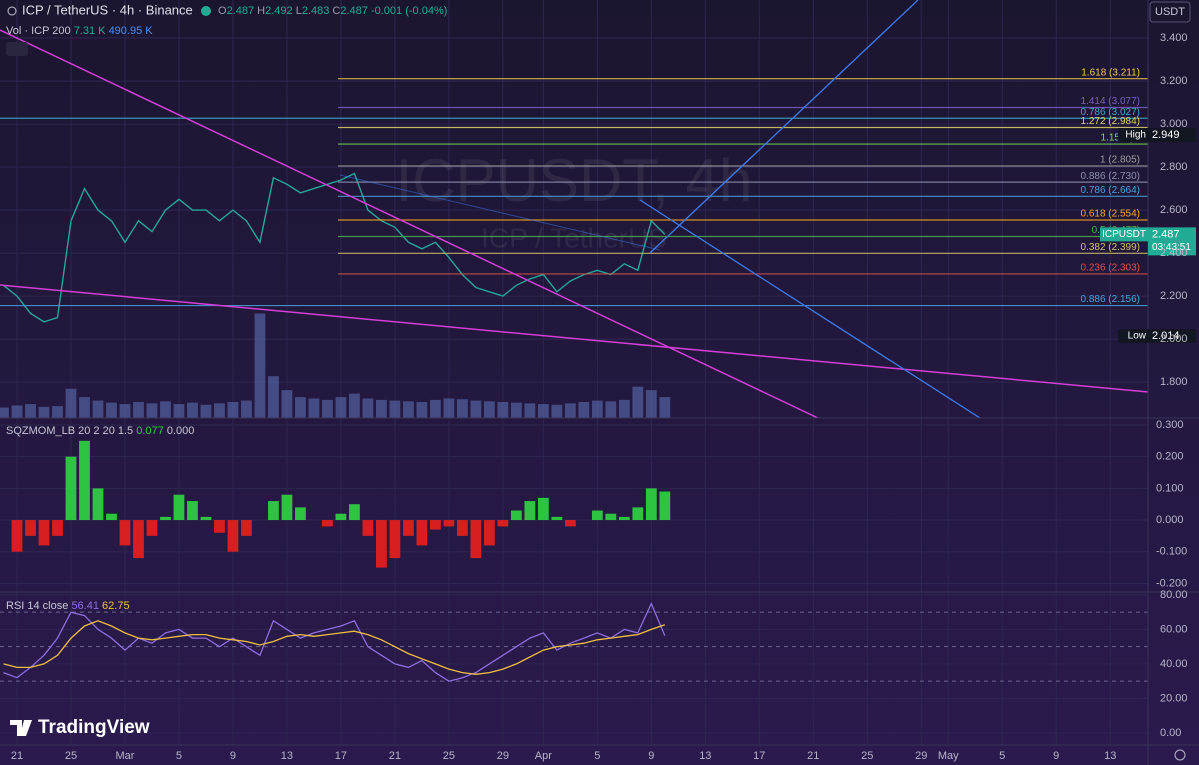 This screenshot has height=765, width=1199. Describe the element at coordinates (1111, 176) in the screenshot. I see `fib-label: 0.886 (2.730)` at that location.